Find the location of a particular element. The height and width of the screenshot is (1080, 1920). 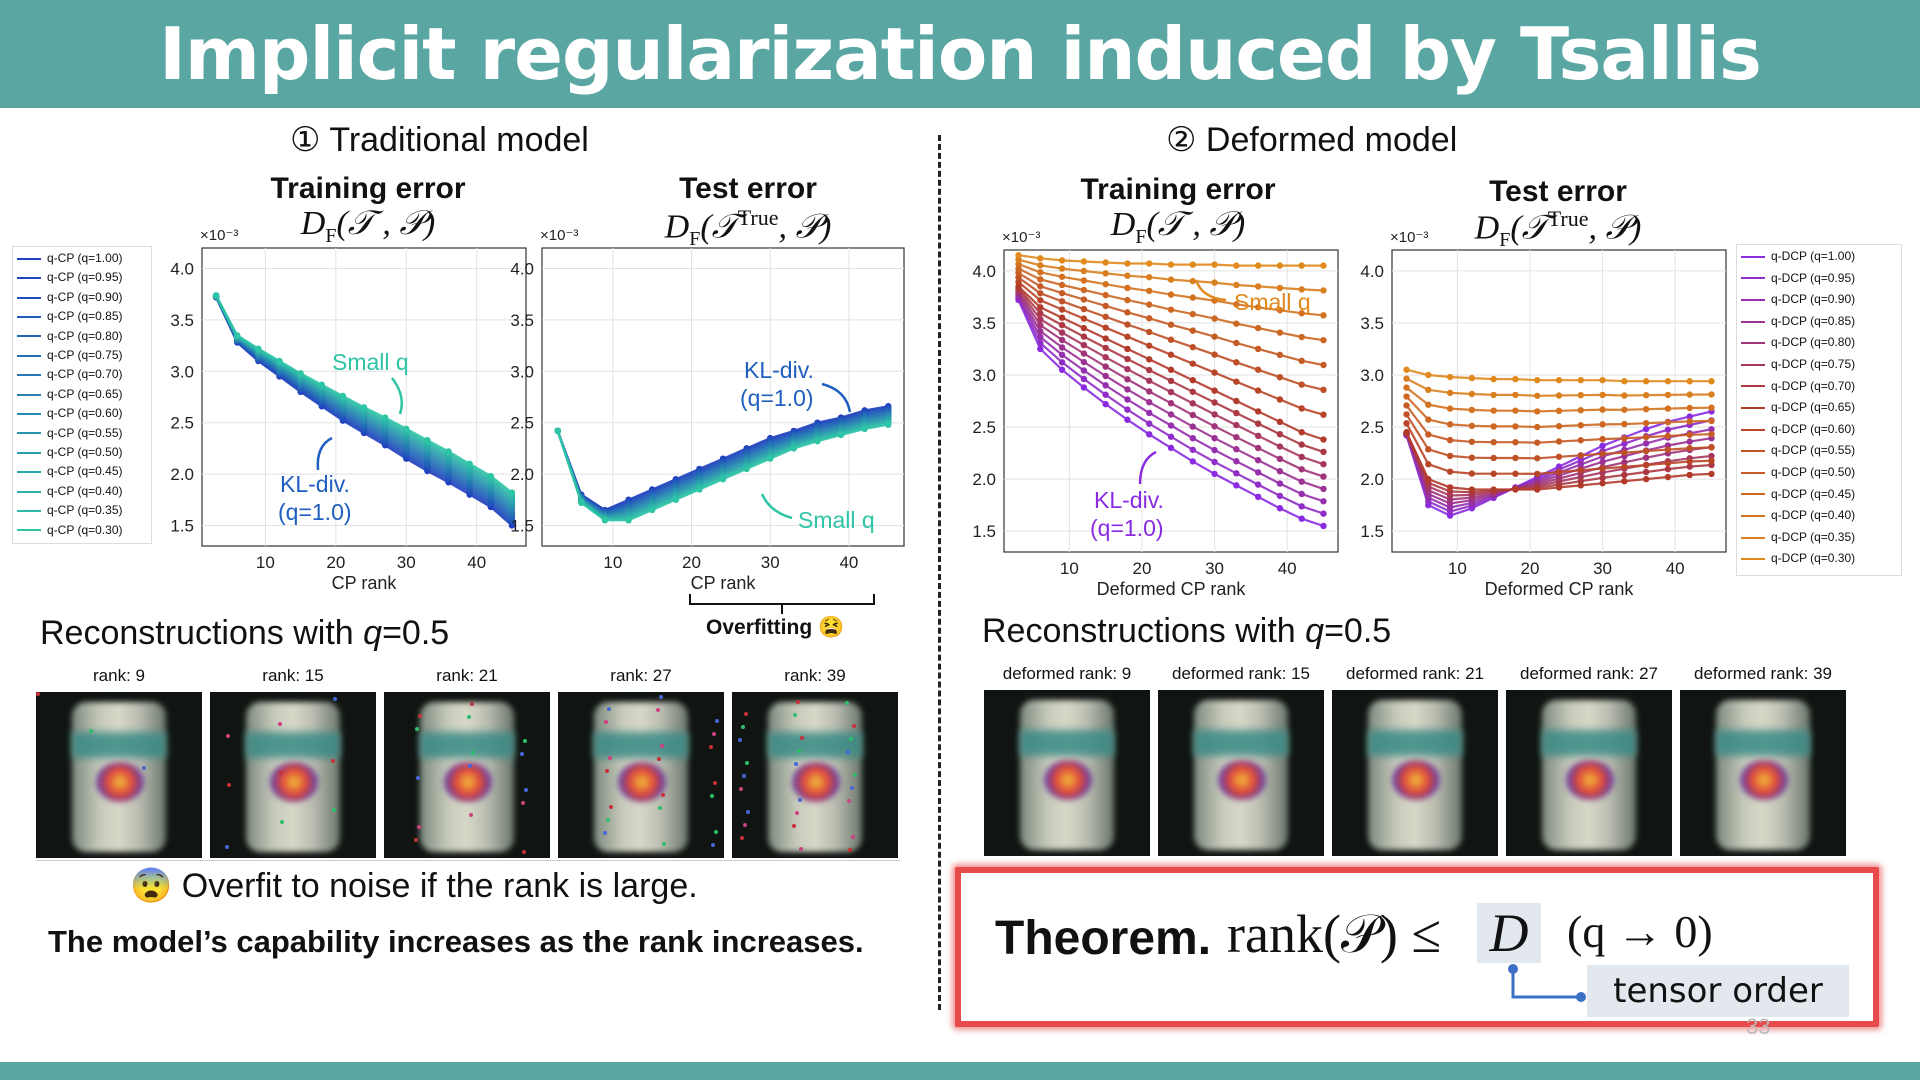

left-train-xtick: 40 is located at coordinates (476, 562).